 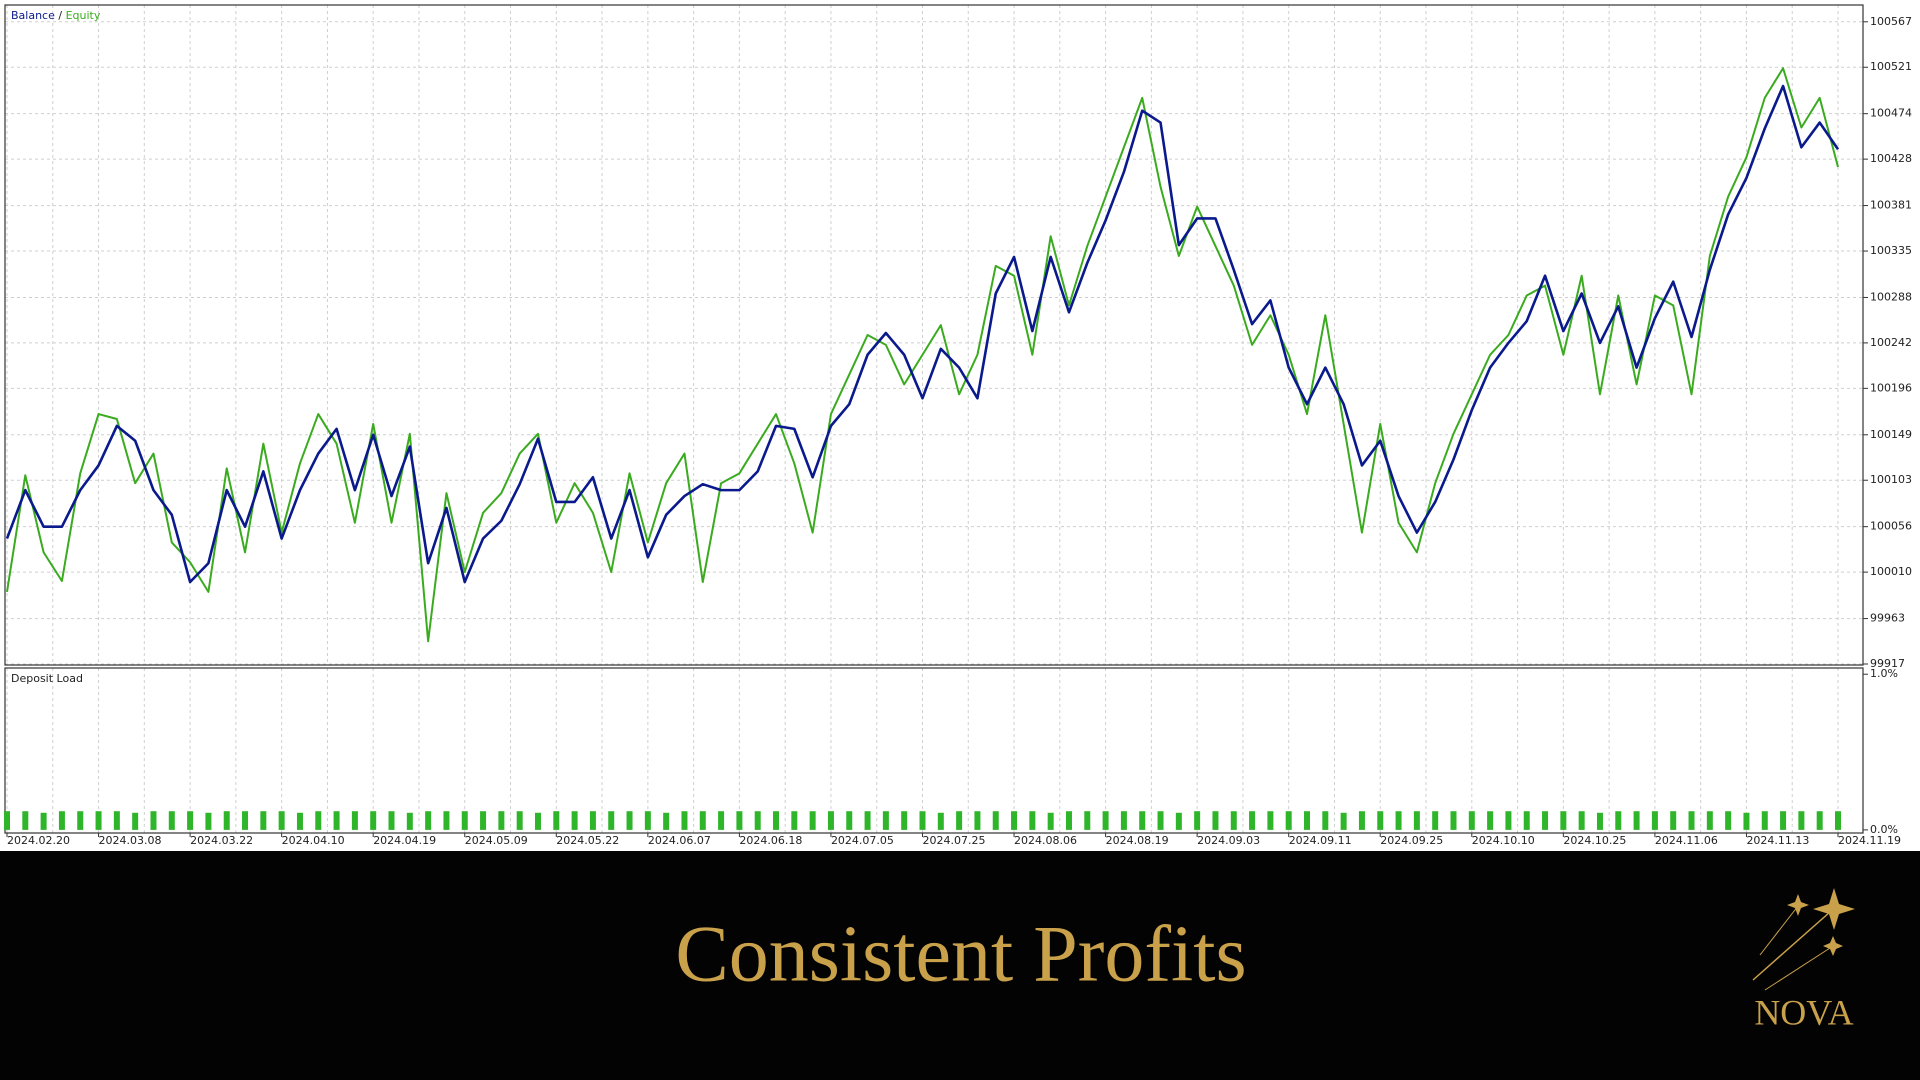 What do you see at coordinates (404, 840) in the screenshot?
I see `x-tick-label: 2024.04.19` at bounding box center [404, 840].